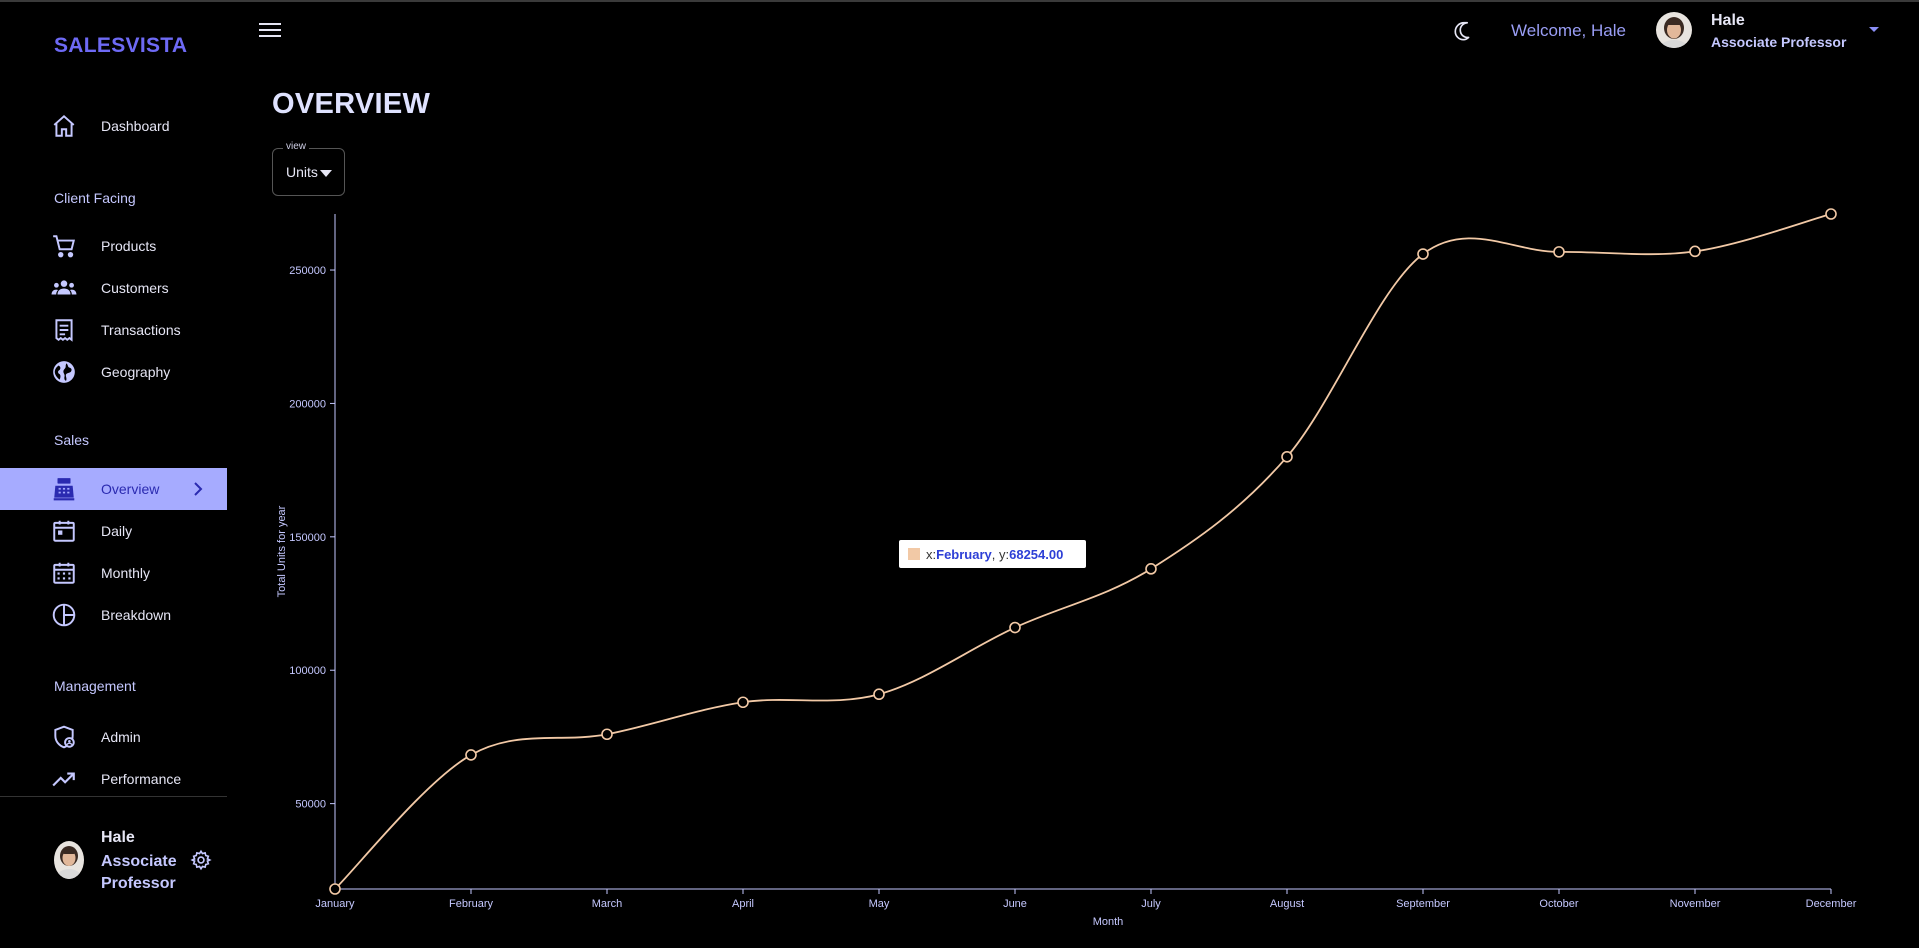 The image size is (1919, 948). What do you see at coordinates (64, 489) in the screenshot?
I see `point-of-sale-icon` at bounding box center [64, 489].